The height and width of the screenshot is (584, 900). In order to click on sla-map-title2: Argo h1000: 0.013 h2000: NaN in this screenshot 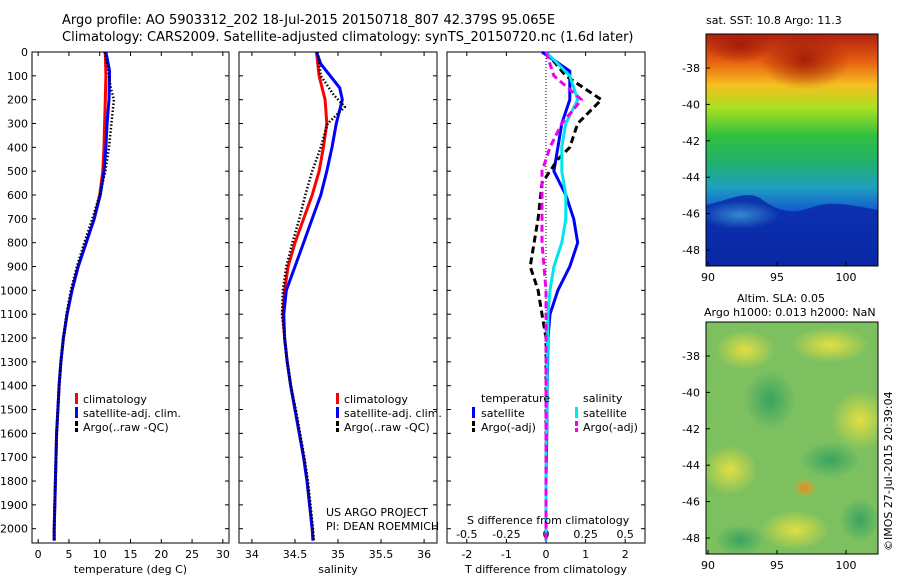, I will do `click(790, 312)`.